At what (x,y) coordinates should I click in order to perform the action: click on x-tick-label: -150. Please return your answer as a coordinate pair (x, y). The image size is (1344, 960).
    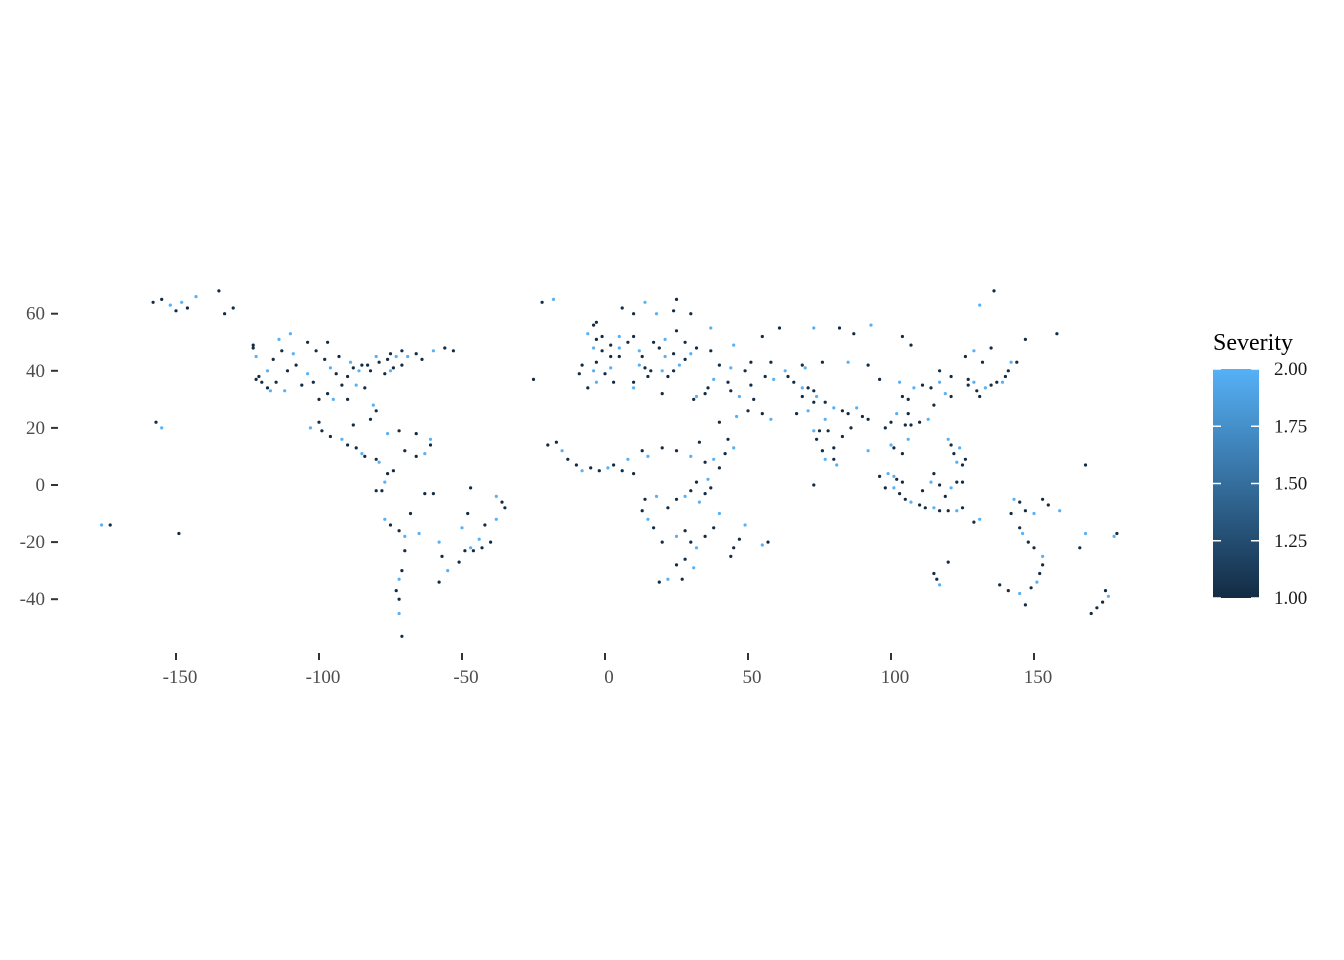
    Looking at the image, I should click on (180, 677).